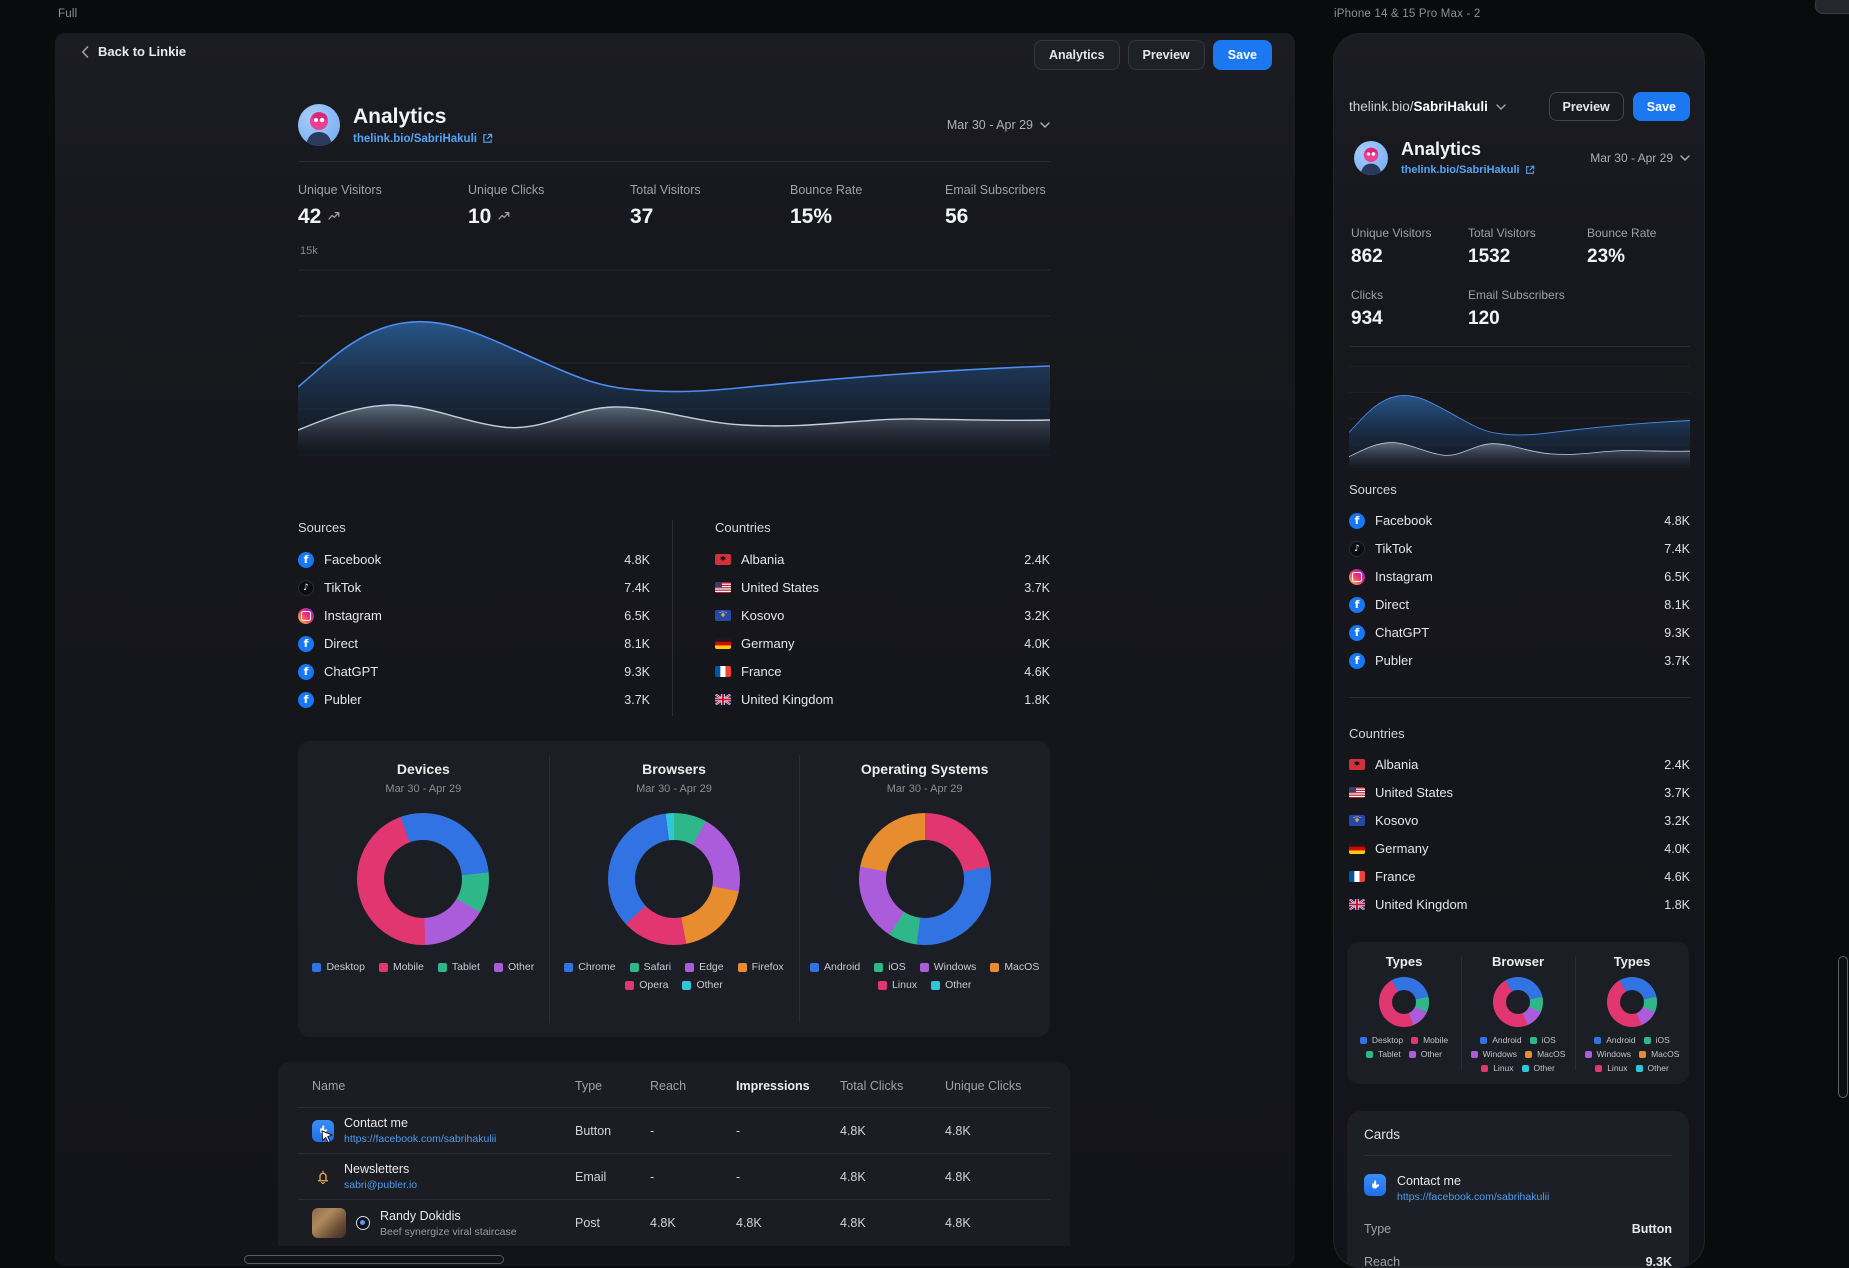 The height and width of the screenshot is (1268, 1849). I want to click on source-value: 6.5K, so click(637, 615).